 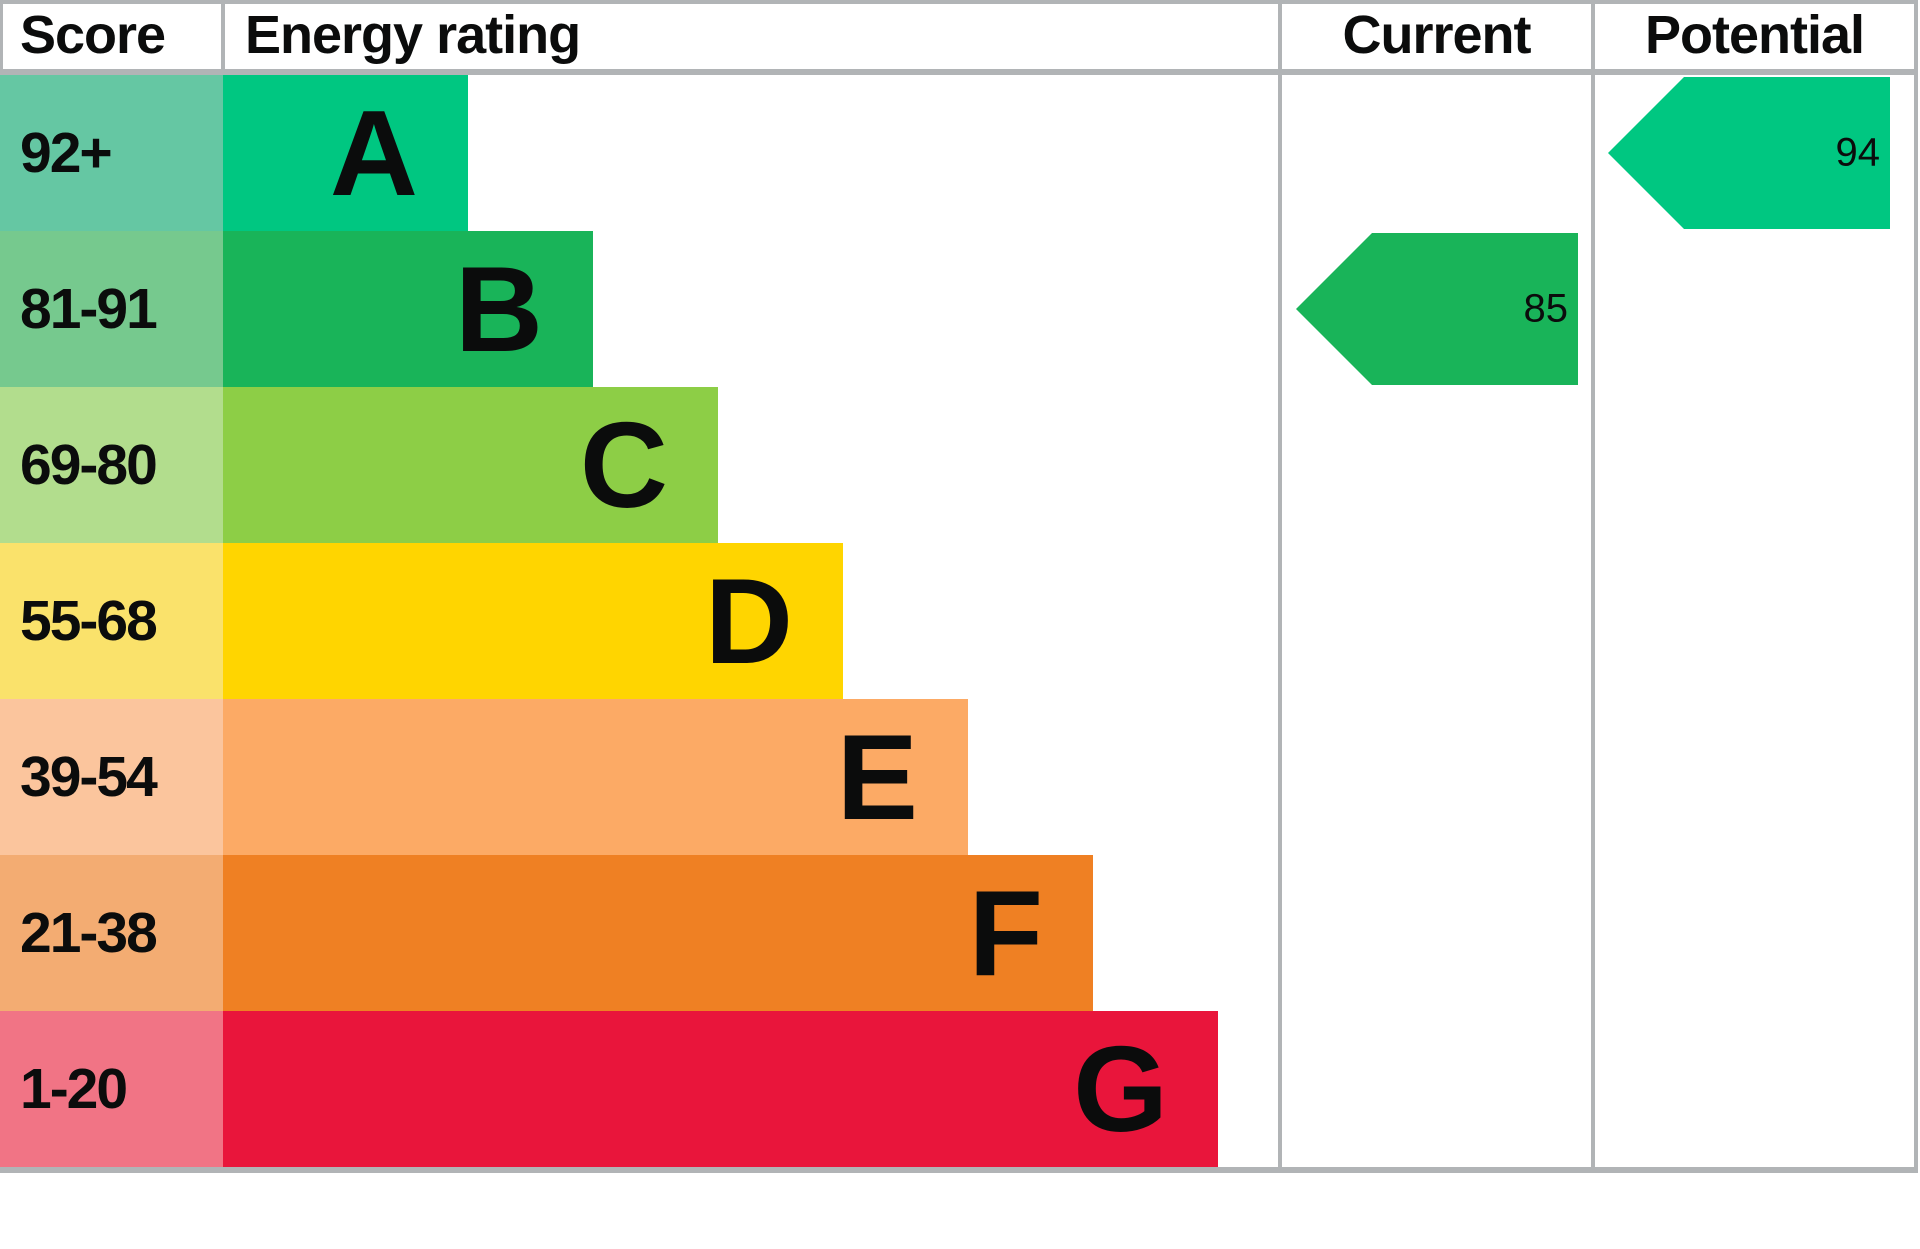 What do you see at coordinates (1, 37) in the screenshot?
I see `header-left-line` at bounding box center [1, 37].